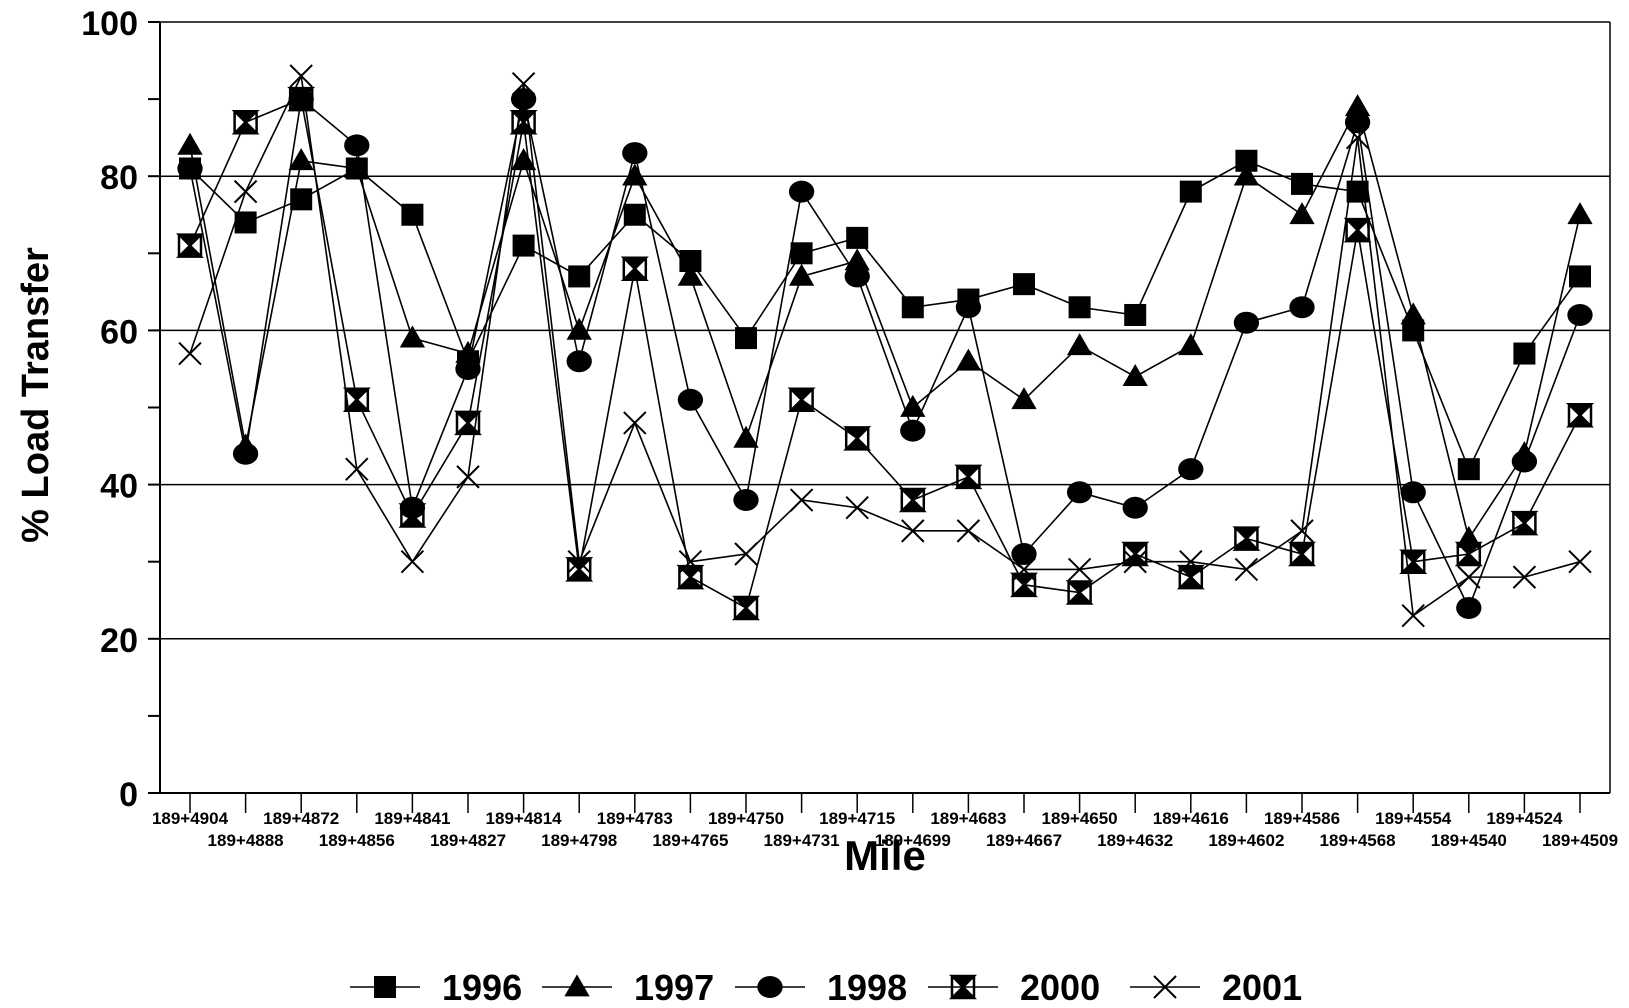  What do you see at coordinates (628, 987) in the screenshot?
I see `legend-item-1997: 1997` at bounding box center [628, 987].